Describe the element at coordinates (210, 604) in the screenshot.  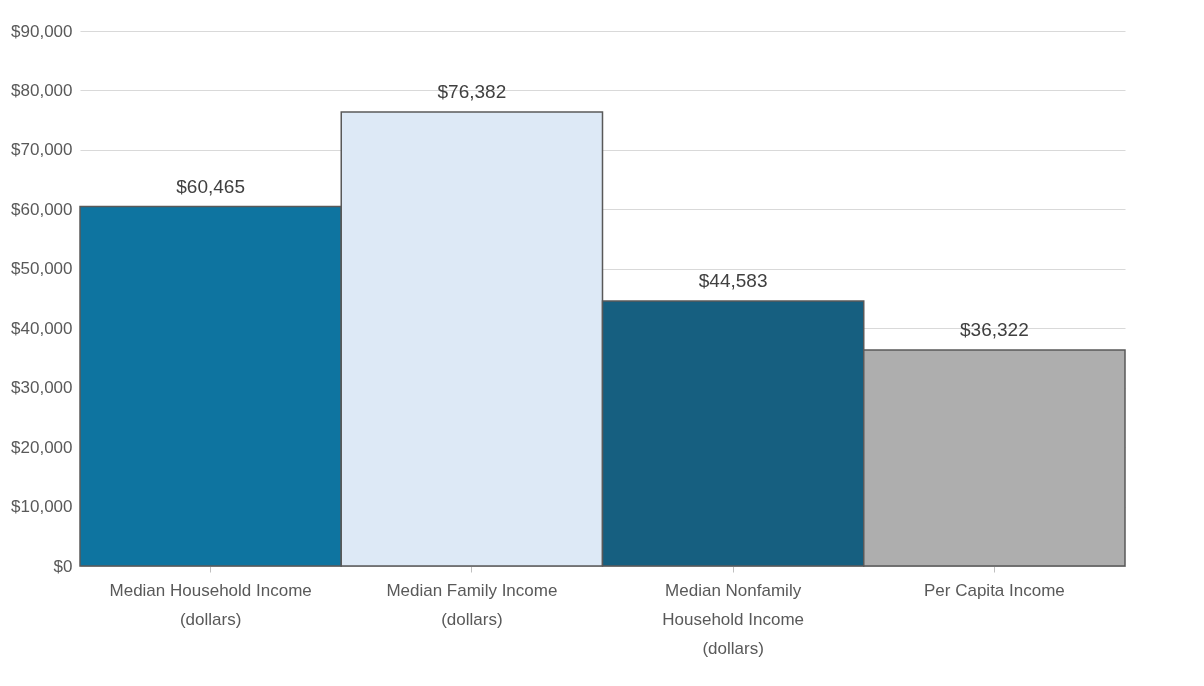
I see `x-tick-label: Median Household Income (dollars)` at that location.